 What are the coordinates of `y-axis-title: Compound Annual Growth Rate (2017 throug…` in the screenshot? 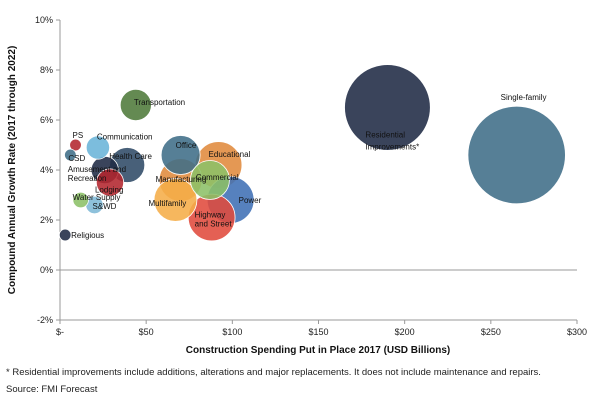 It's located at (12, 170).